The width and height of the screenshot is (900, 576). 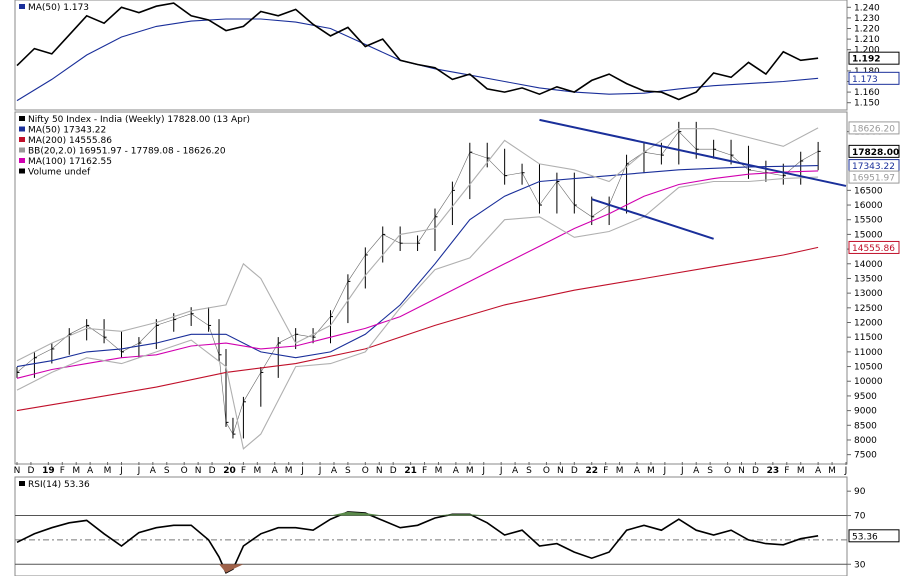 What do you see at coordinates (860, 565) in the screenshot?
I see `y-tick-label: 30` at bounding box center [860, 565].